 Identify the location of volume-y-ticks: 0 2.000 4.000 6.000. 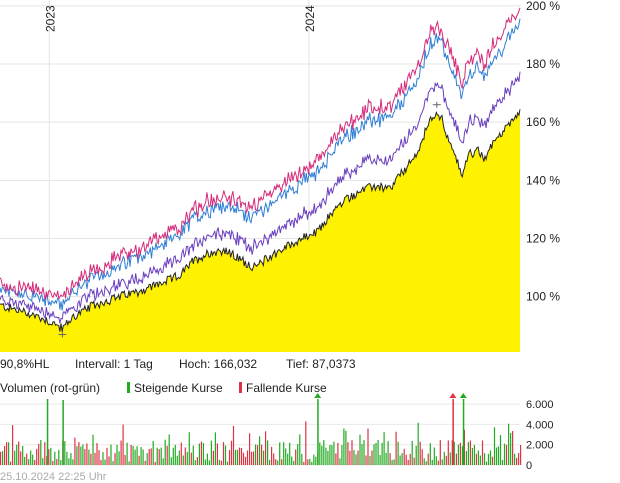
(540, 435).